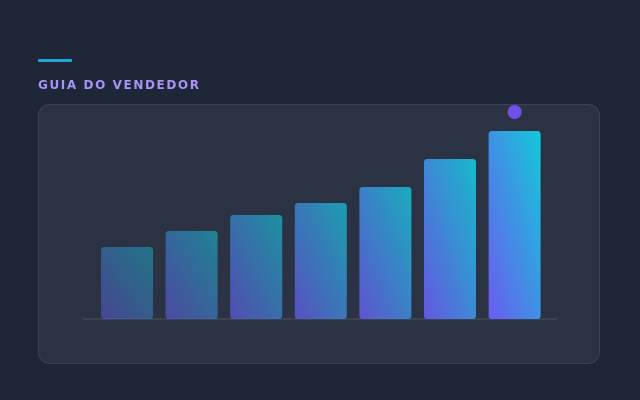  Describe the element at coordinates (55, 60) in the screenshot. I see `accent-line` at that location.